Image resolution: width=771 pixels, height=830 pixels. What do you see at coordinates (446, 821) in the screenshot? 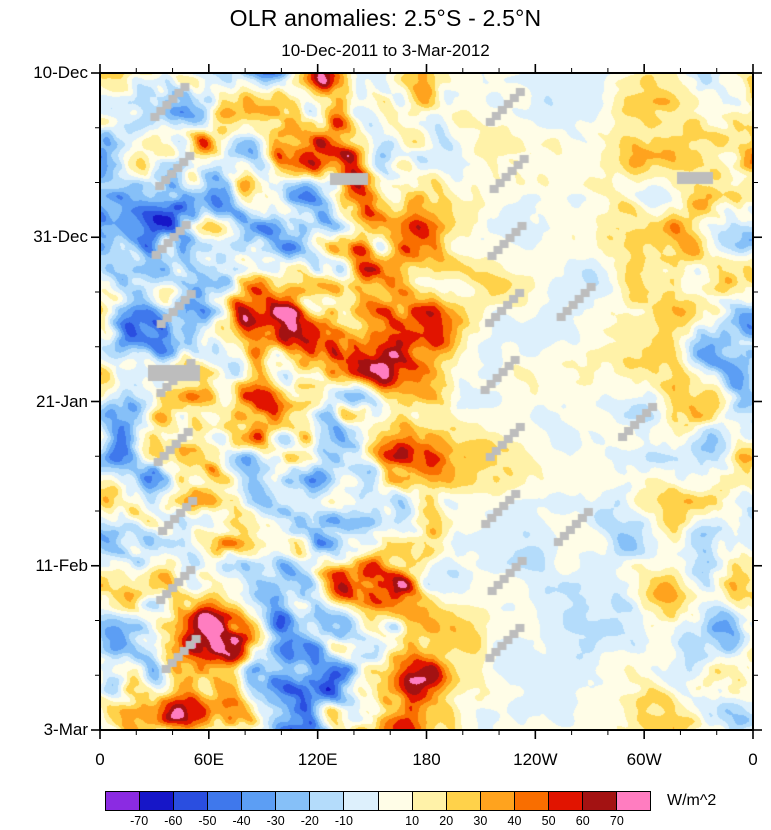
I see `colorbar-tick-label: 20` at bounding box center [446, 821].